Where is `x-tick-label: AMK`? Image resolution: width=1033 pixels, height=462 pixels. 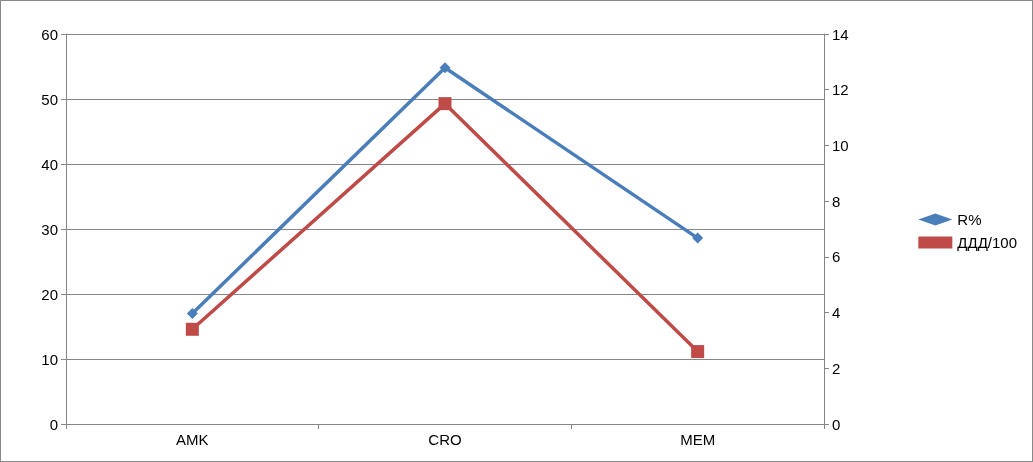 x-tick-label: AMK is located at coordinates (192, 439).